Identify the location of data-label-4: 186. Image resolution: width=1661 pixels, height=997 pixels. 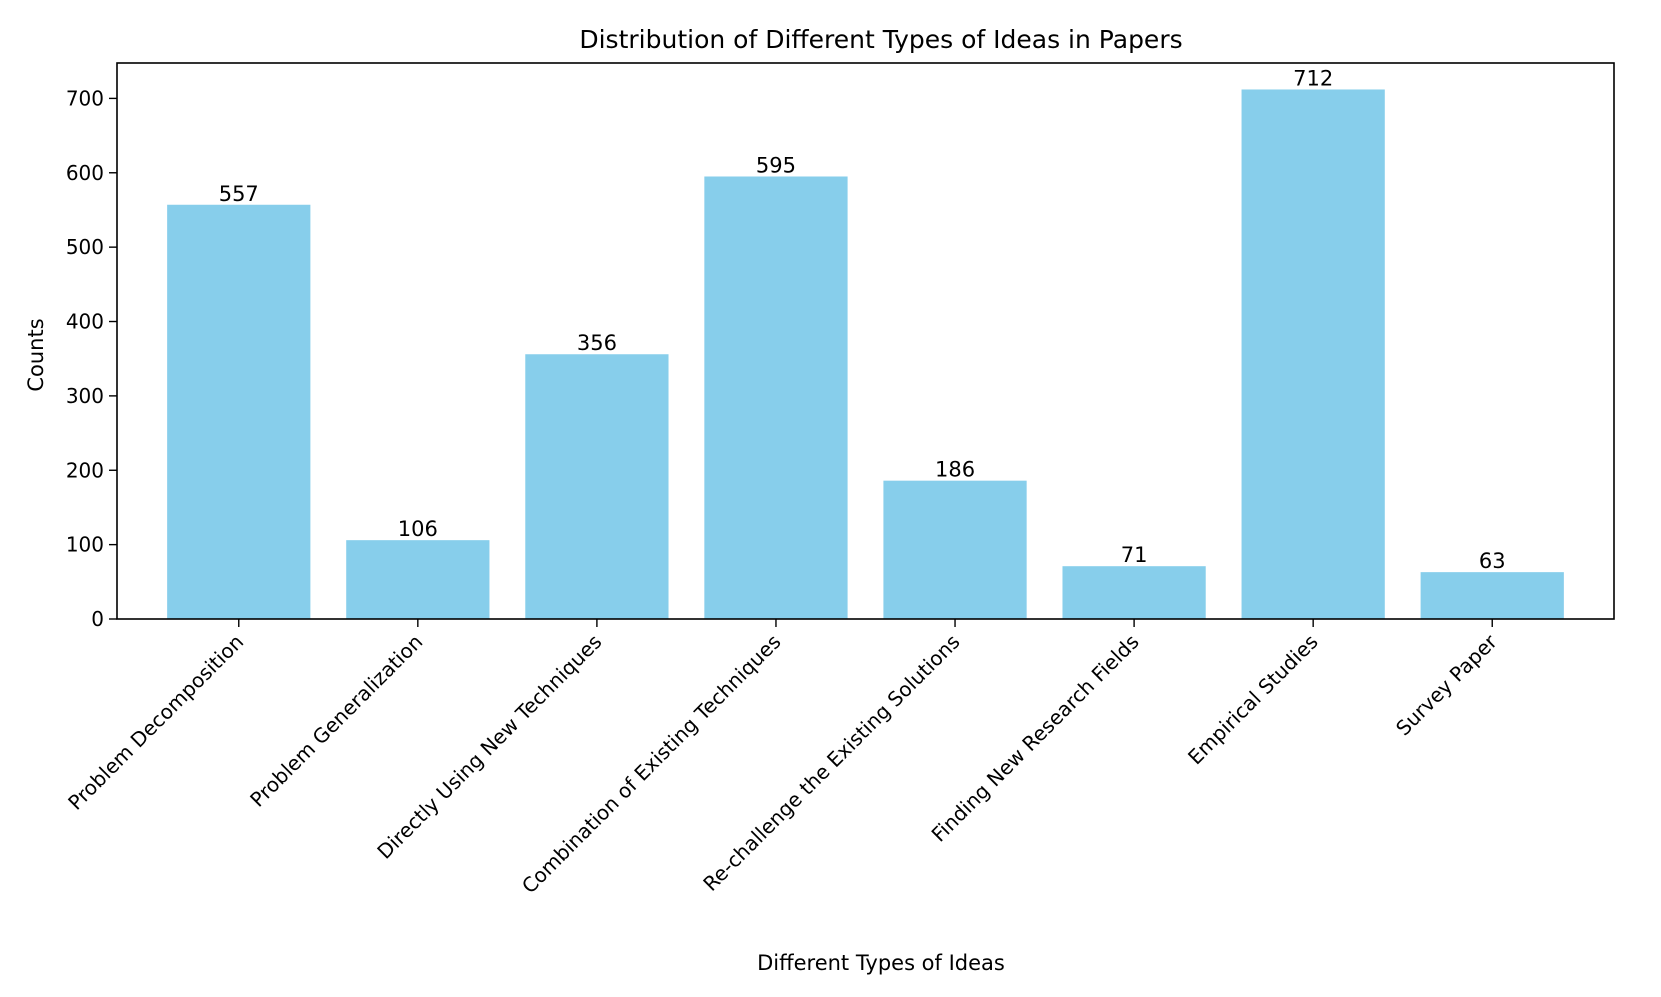
(955, 470).